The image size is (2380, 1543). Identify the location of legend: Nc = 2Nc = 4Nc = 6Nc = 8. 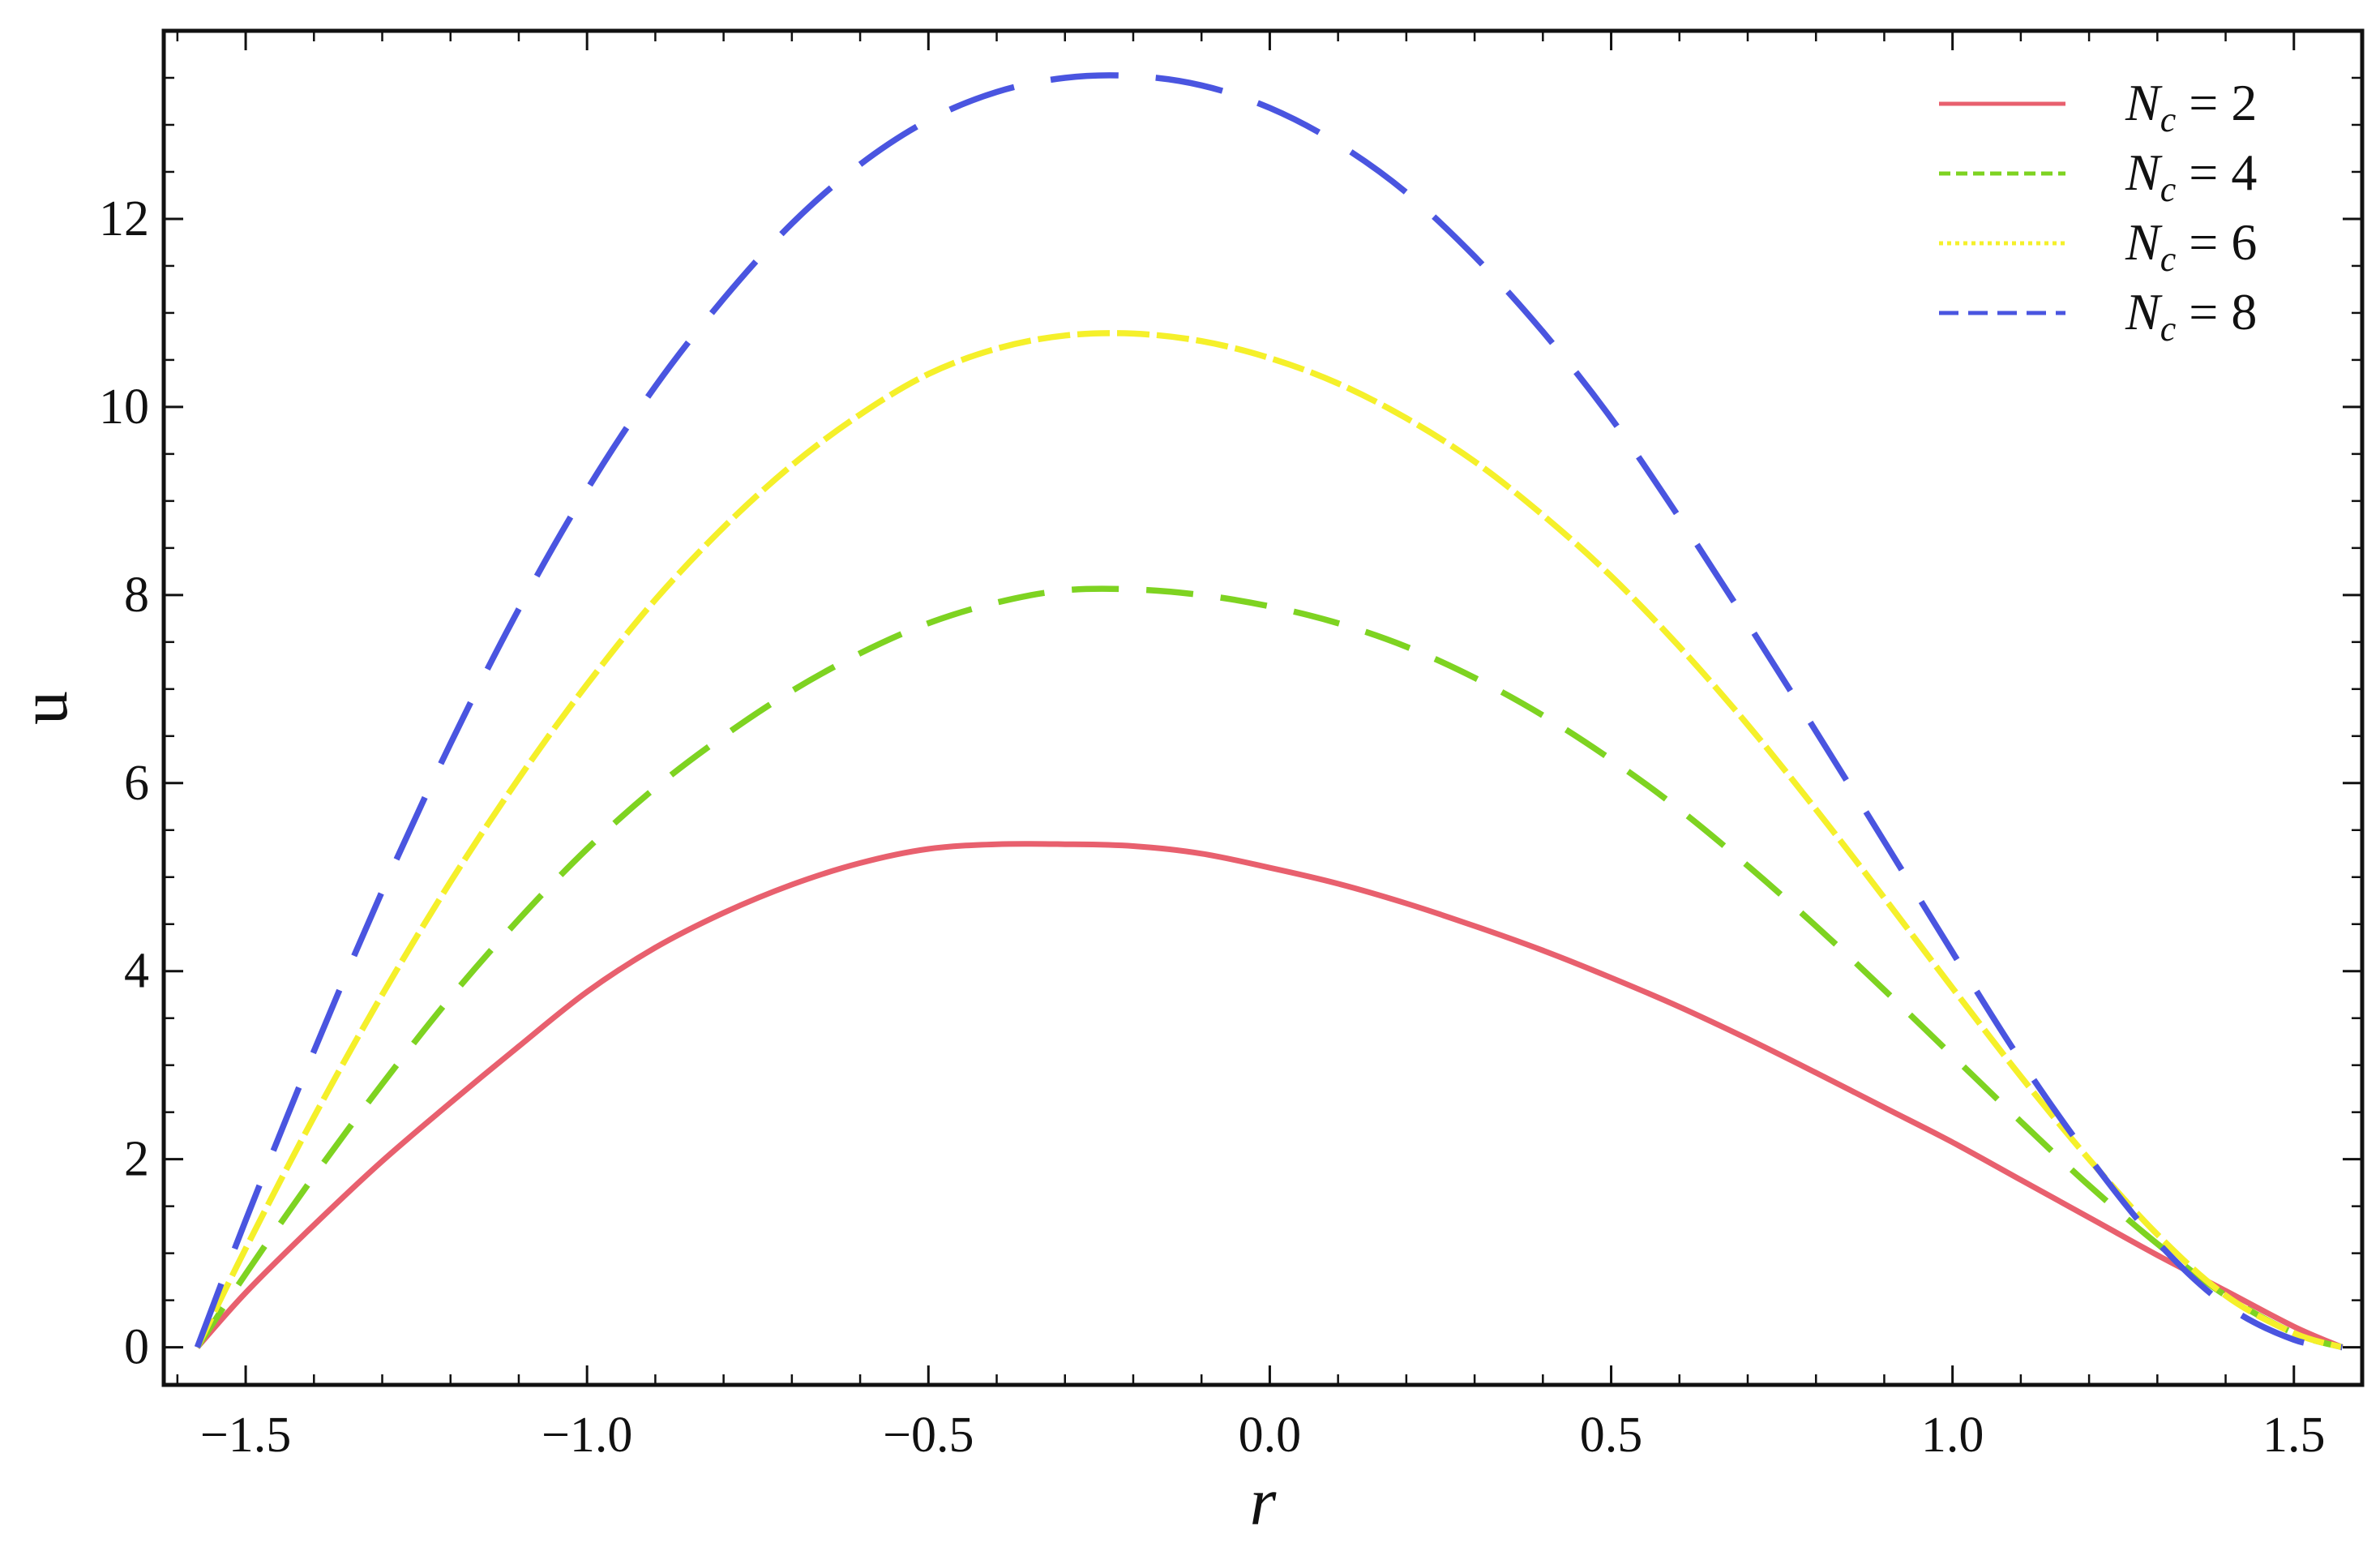
(2098, 211).